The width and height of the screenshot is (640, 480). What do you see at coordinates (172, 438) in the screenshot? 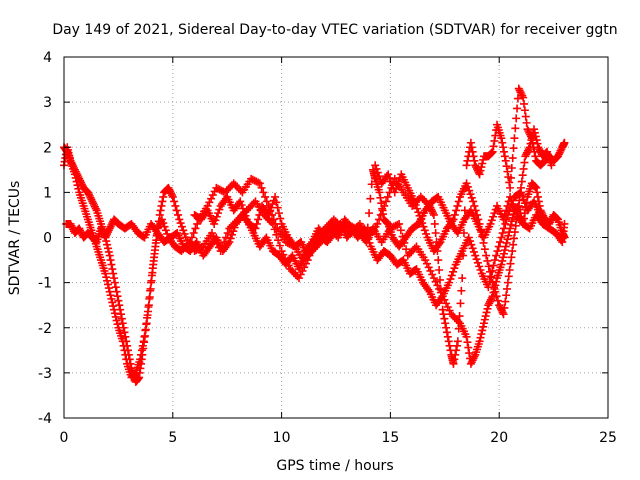
I see `x-tick-label: 5` at bounding box center [172, 438].